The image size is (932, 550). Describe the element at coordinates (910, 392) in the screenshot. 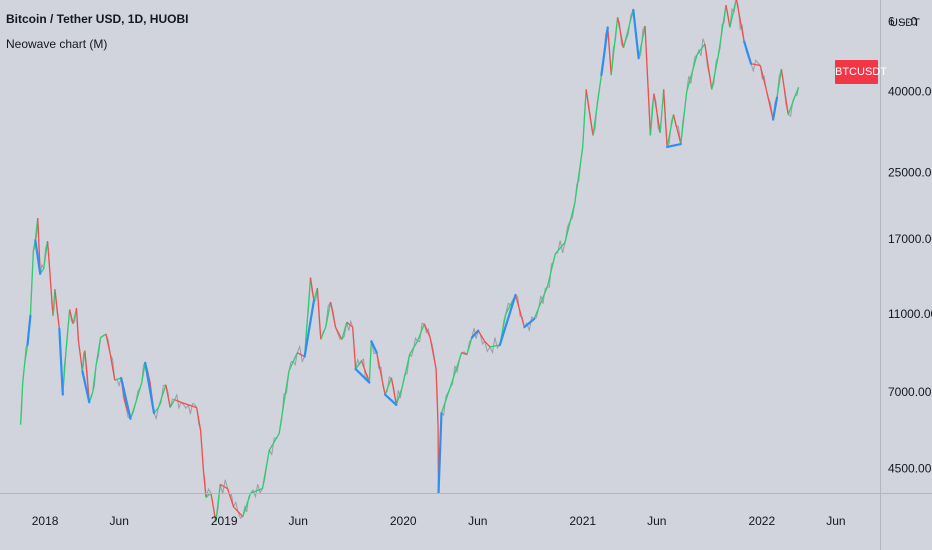

I see `price-tick-label: 7000.00` at that location.